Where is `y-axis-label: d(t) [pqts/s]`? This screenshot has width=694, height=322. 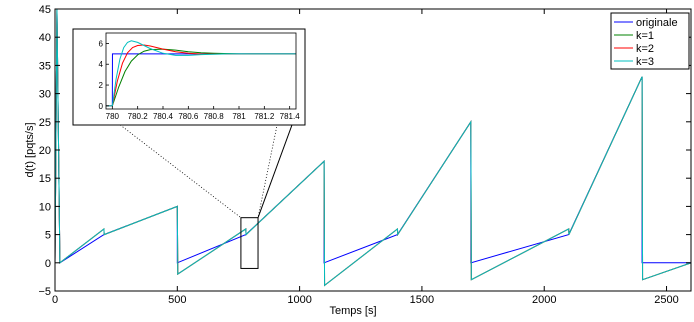 y-axis-label: d(t) [pqts/s] is located at coordinates (30, 149).